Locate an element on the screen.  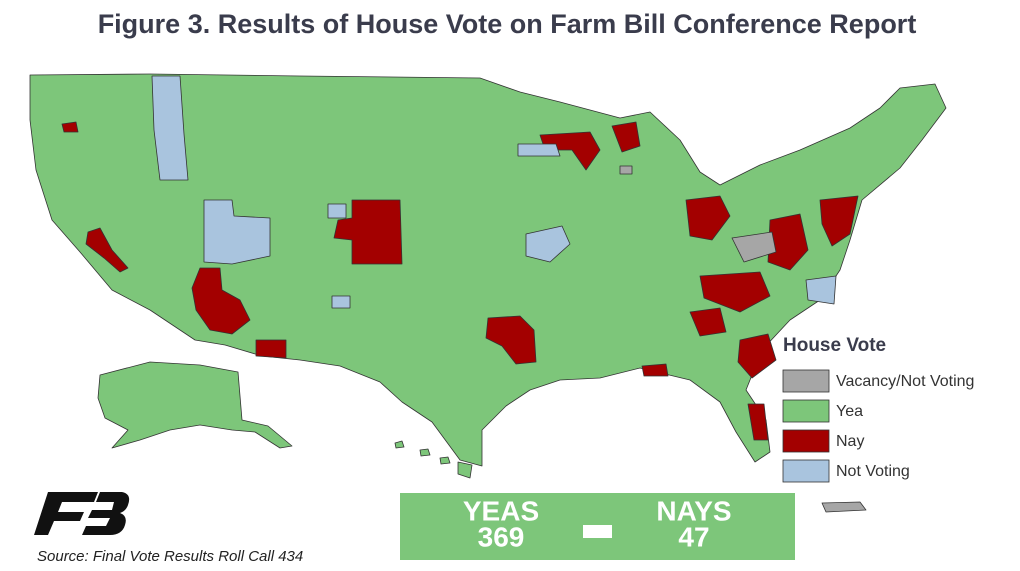
legend-title: House Vote is located at coordinates (834, 345).